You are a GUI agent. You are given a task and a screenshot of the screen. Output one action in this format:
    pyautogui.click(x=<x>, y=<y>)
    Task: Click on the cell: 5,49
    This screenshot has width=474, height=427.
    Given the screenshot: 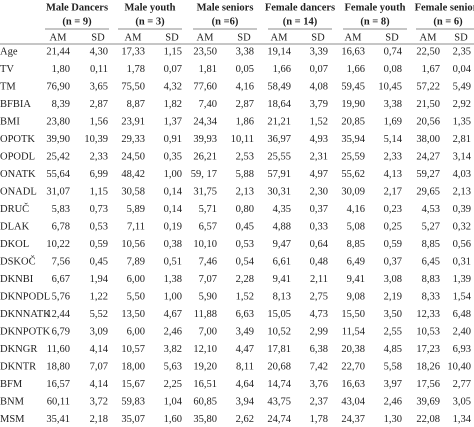 What is the action you would take?
    pyautogui.click(x=462, y=86)
    